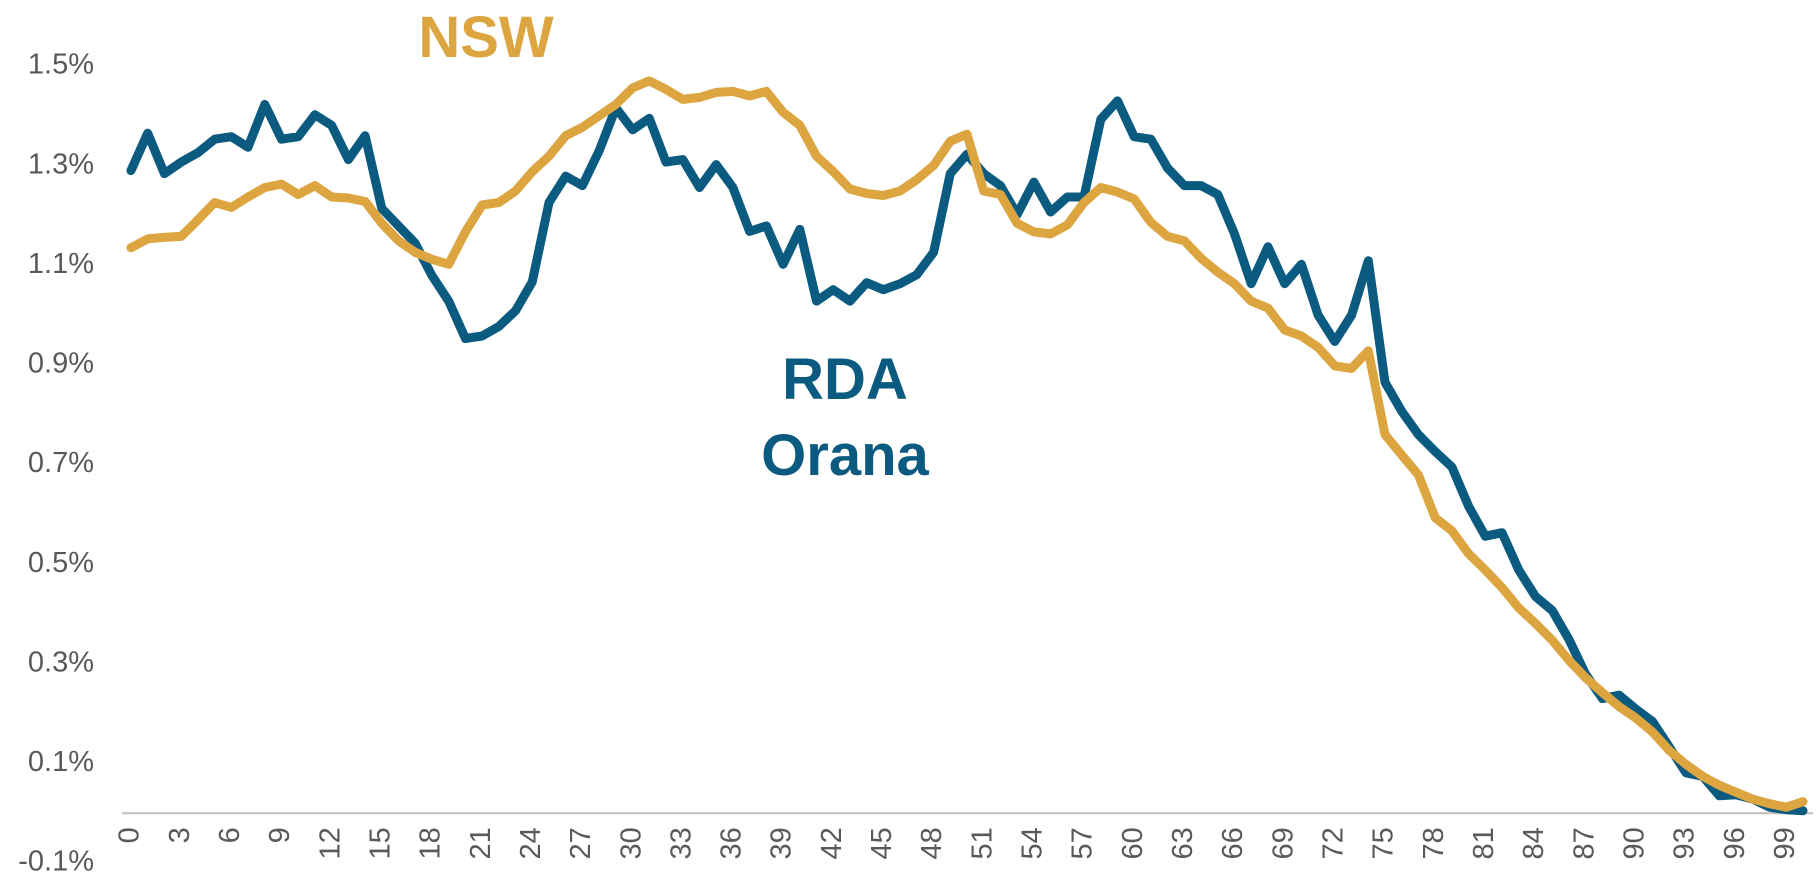 This screenshot has width=1816, height=887. I want to click on y-tick-label: -0.1%, so click(56, 862).